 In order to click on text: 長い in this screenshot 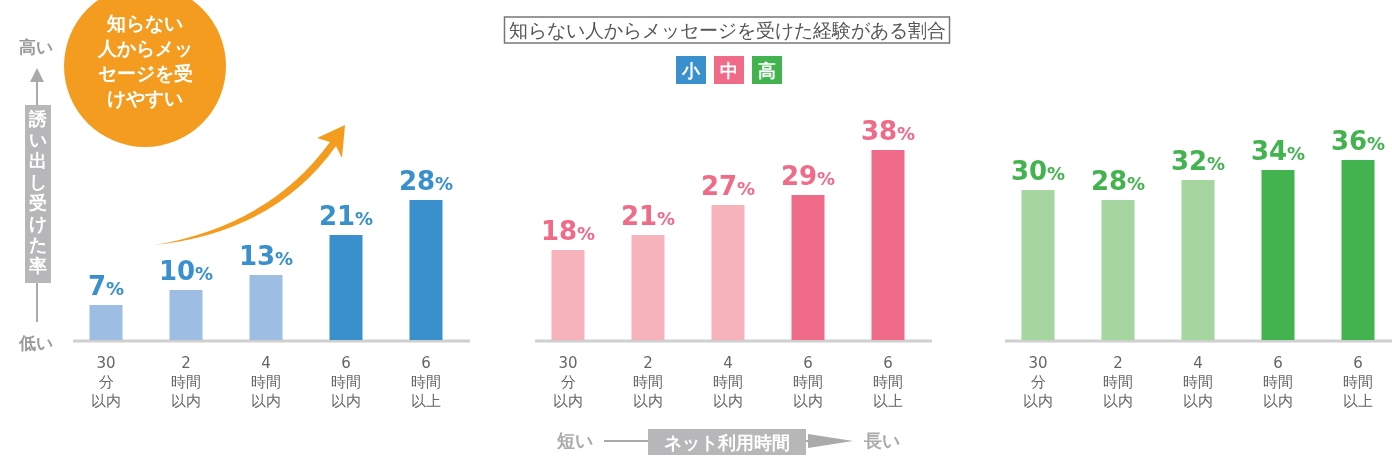, I will do `click(881, 440)`.